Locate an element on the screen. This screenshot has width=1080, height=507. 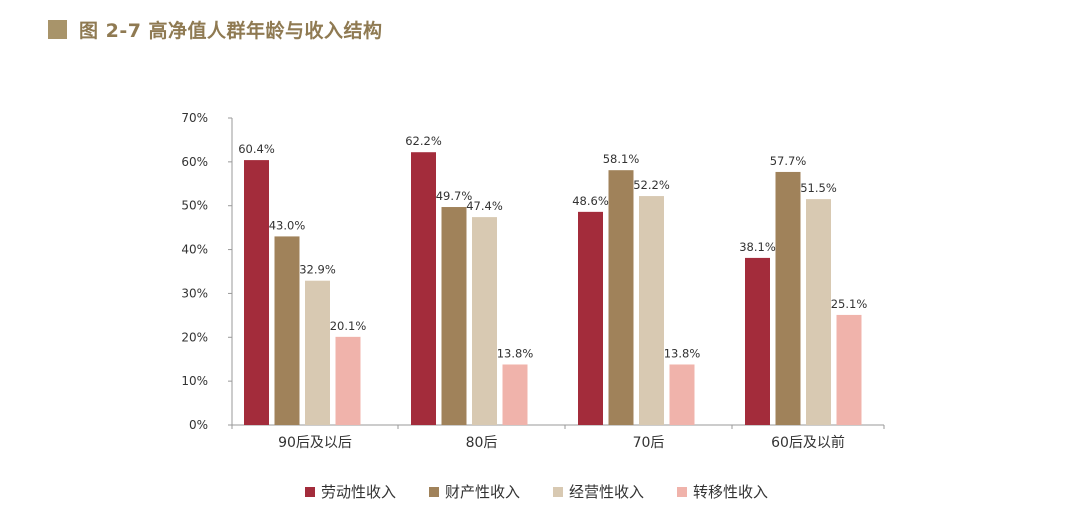
x-category-label: 90后及以后 is located at coordinates (315, 443).